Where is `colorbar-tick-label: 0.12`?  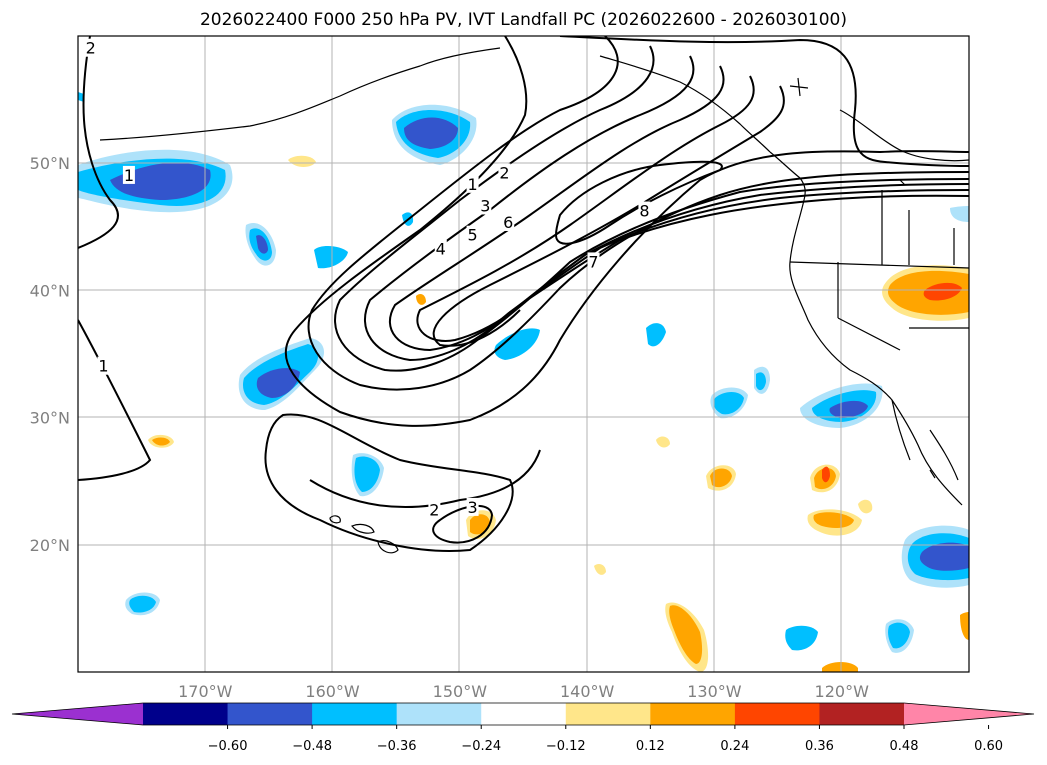 colorbar-tick-label: 0.12 is located at coordinates (650, 746).